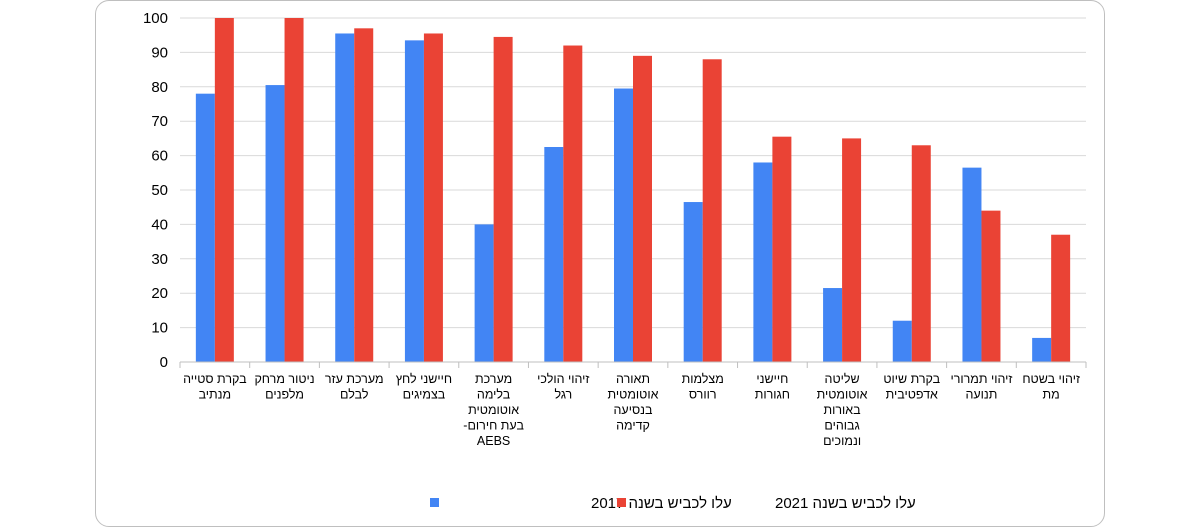 This screenshot has width=1200, height=530. Describe the element at coordinates (159, 121) in the screenshot. I see `y-tick-label: 70` at that location.